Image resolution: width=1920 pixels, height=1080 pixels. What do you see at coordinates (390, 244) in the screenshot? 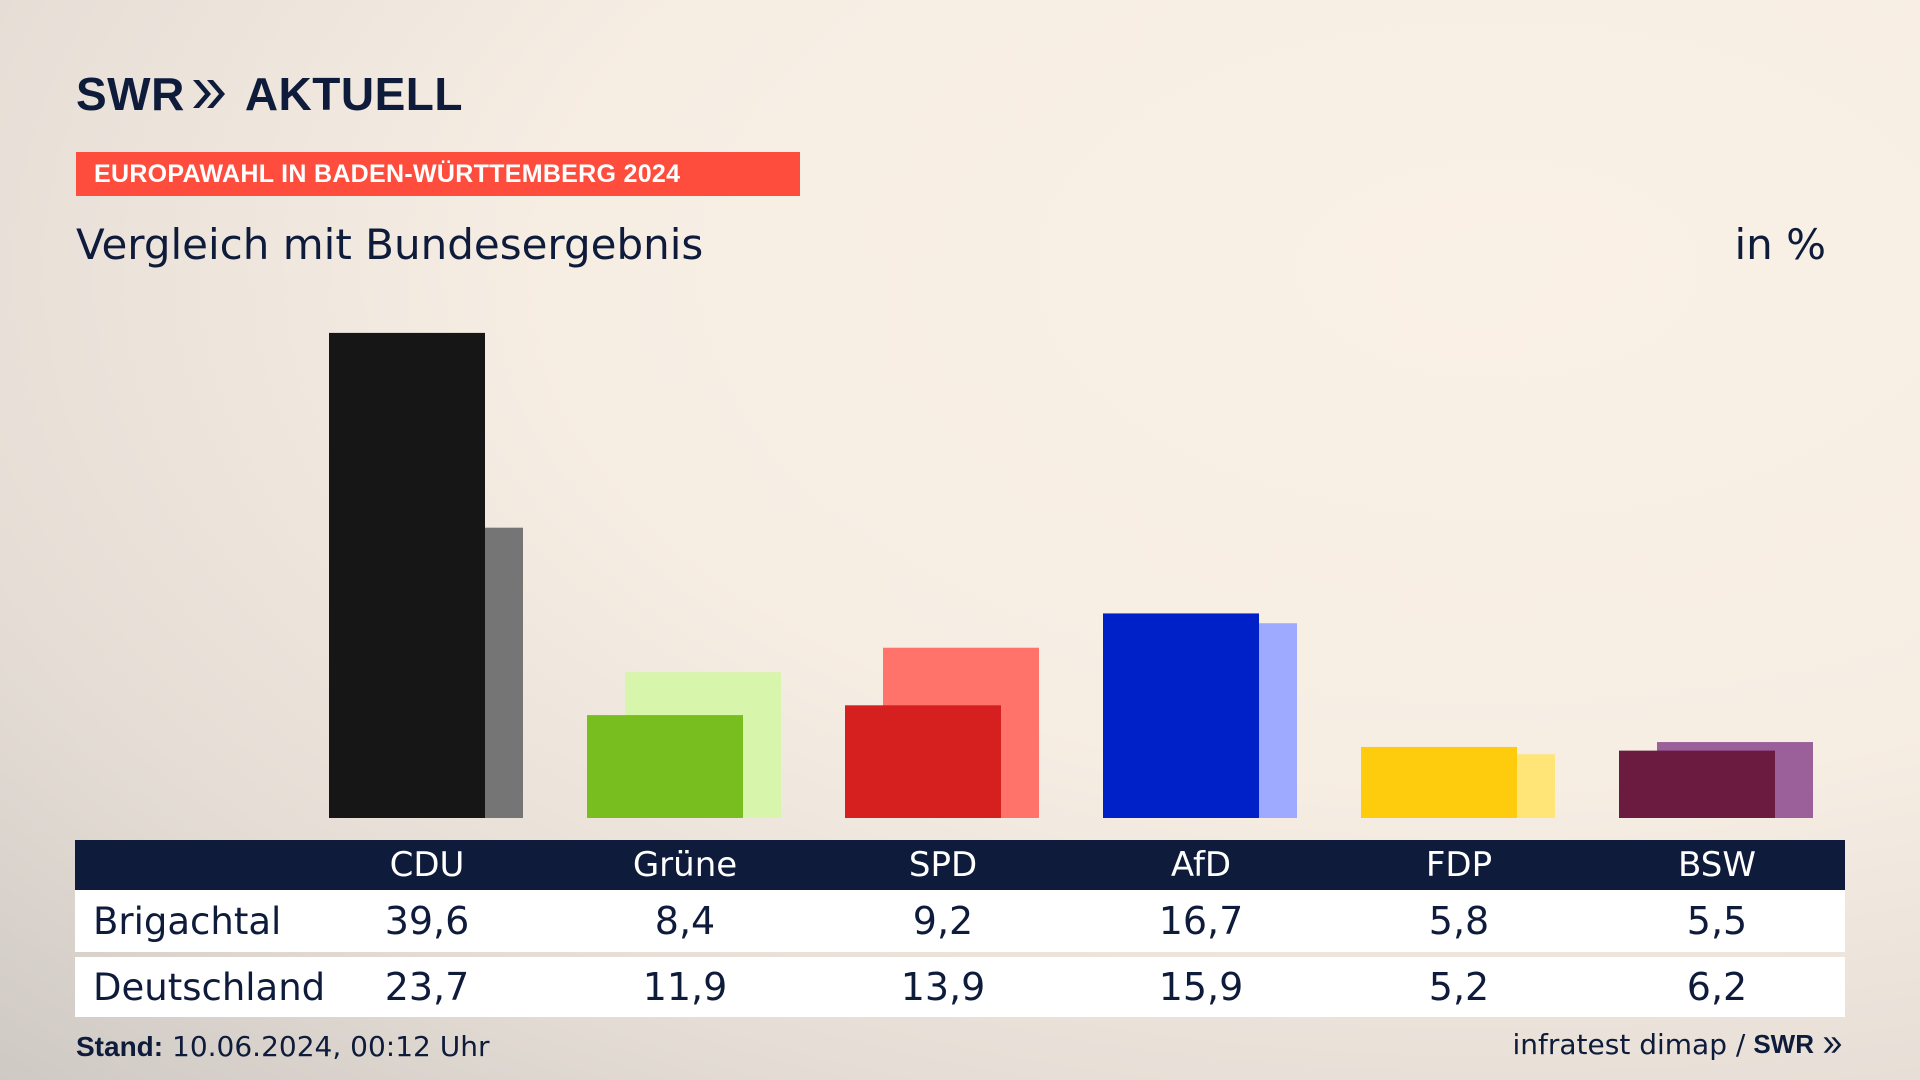
I see `chart-subtitle: Vergleich mit Bundesergebnis` at bounding box center [390, 244].